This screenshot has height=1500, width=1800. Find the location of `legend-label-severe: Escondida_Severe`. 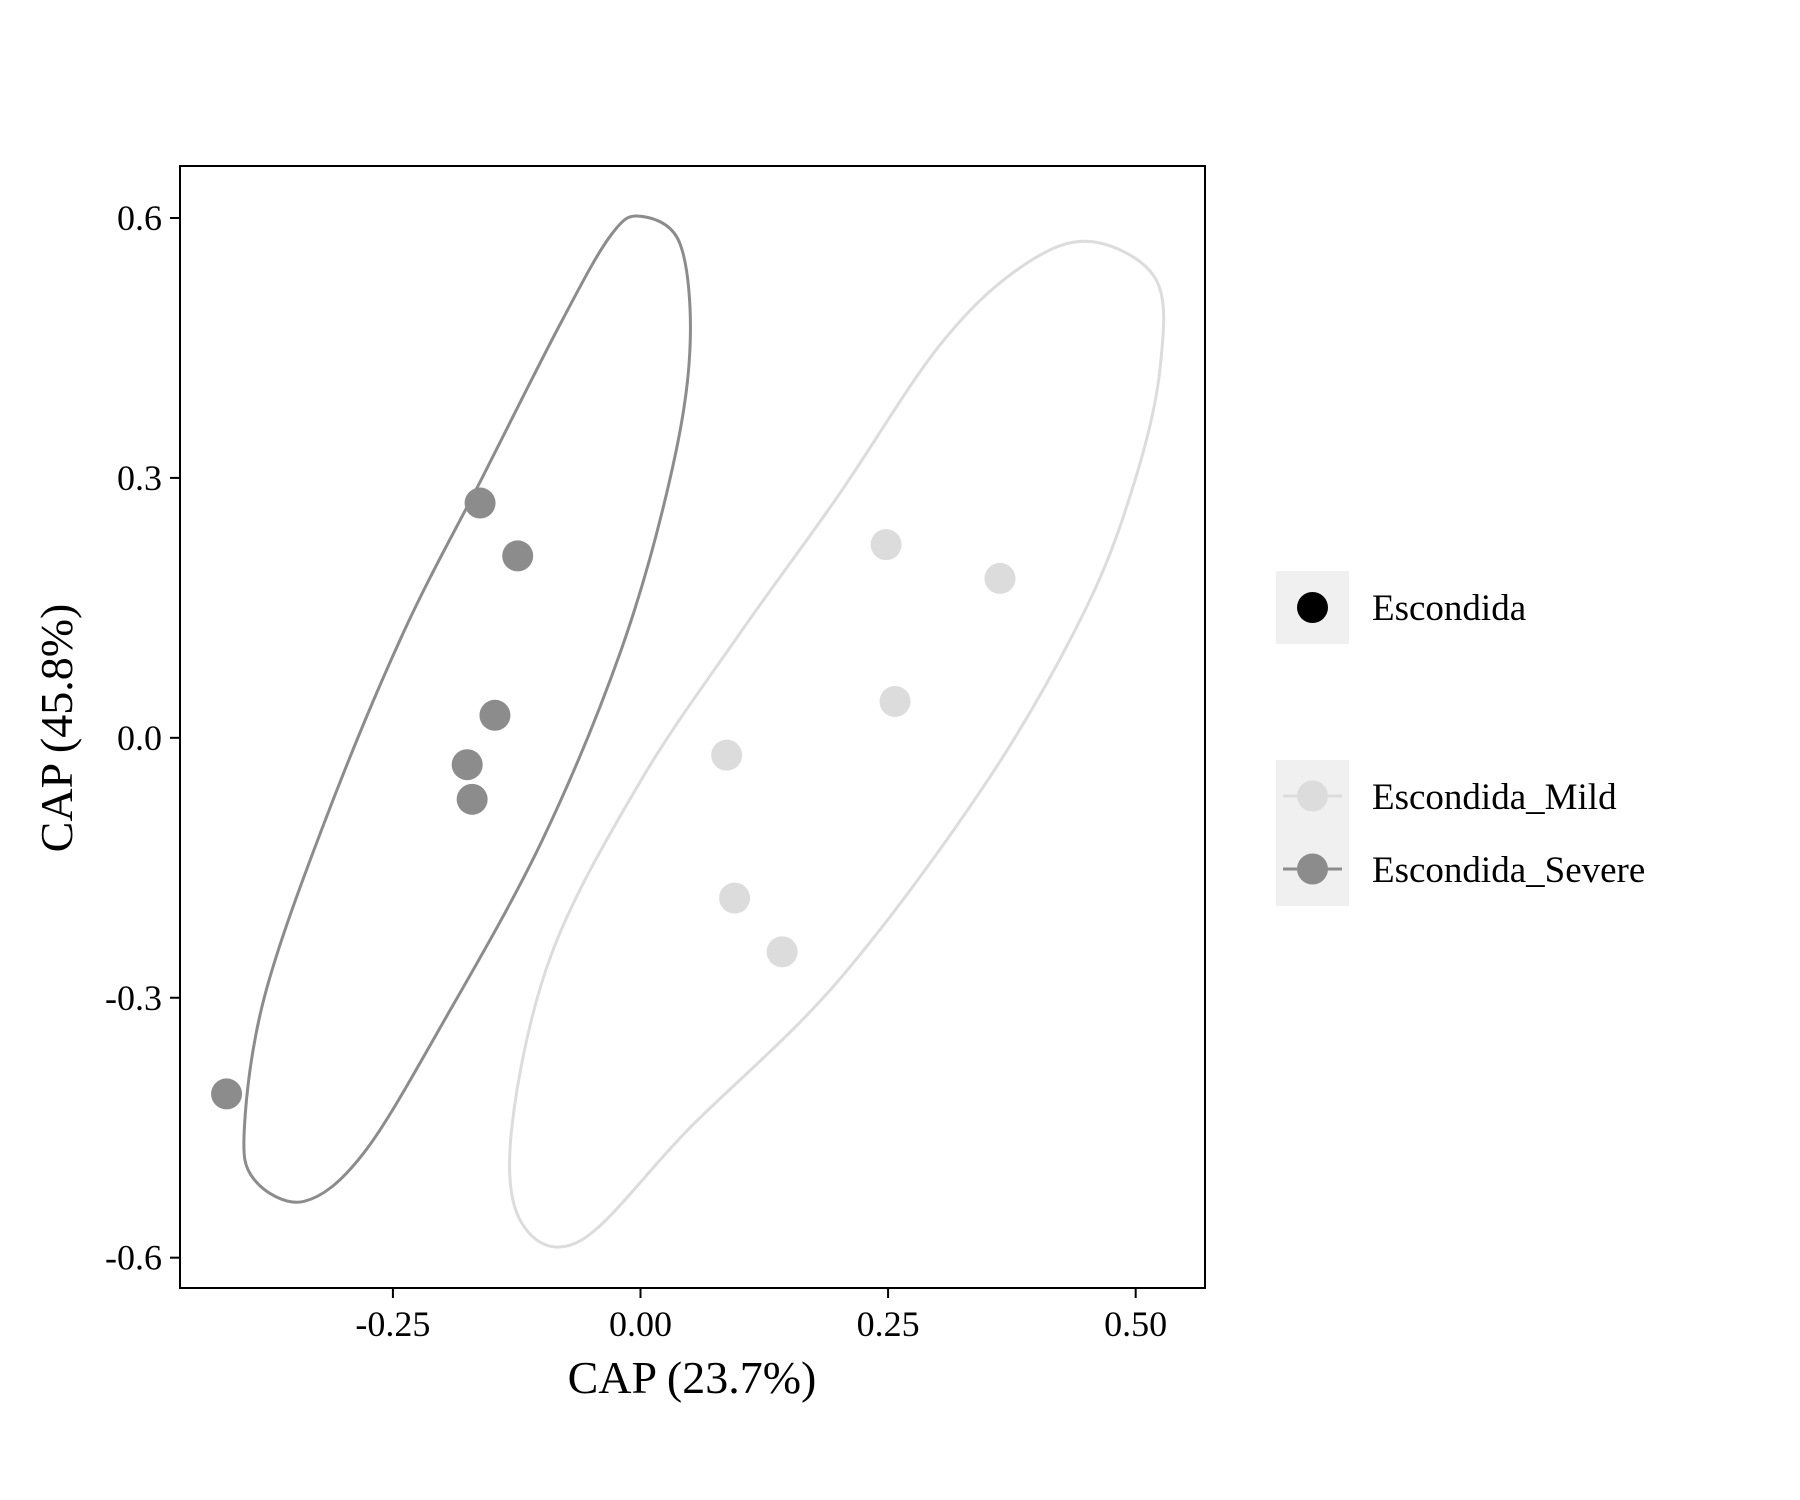

legend-label-severe: Escondida_Severe is located at coordinates (1508, 870).